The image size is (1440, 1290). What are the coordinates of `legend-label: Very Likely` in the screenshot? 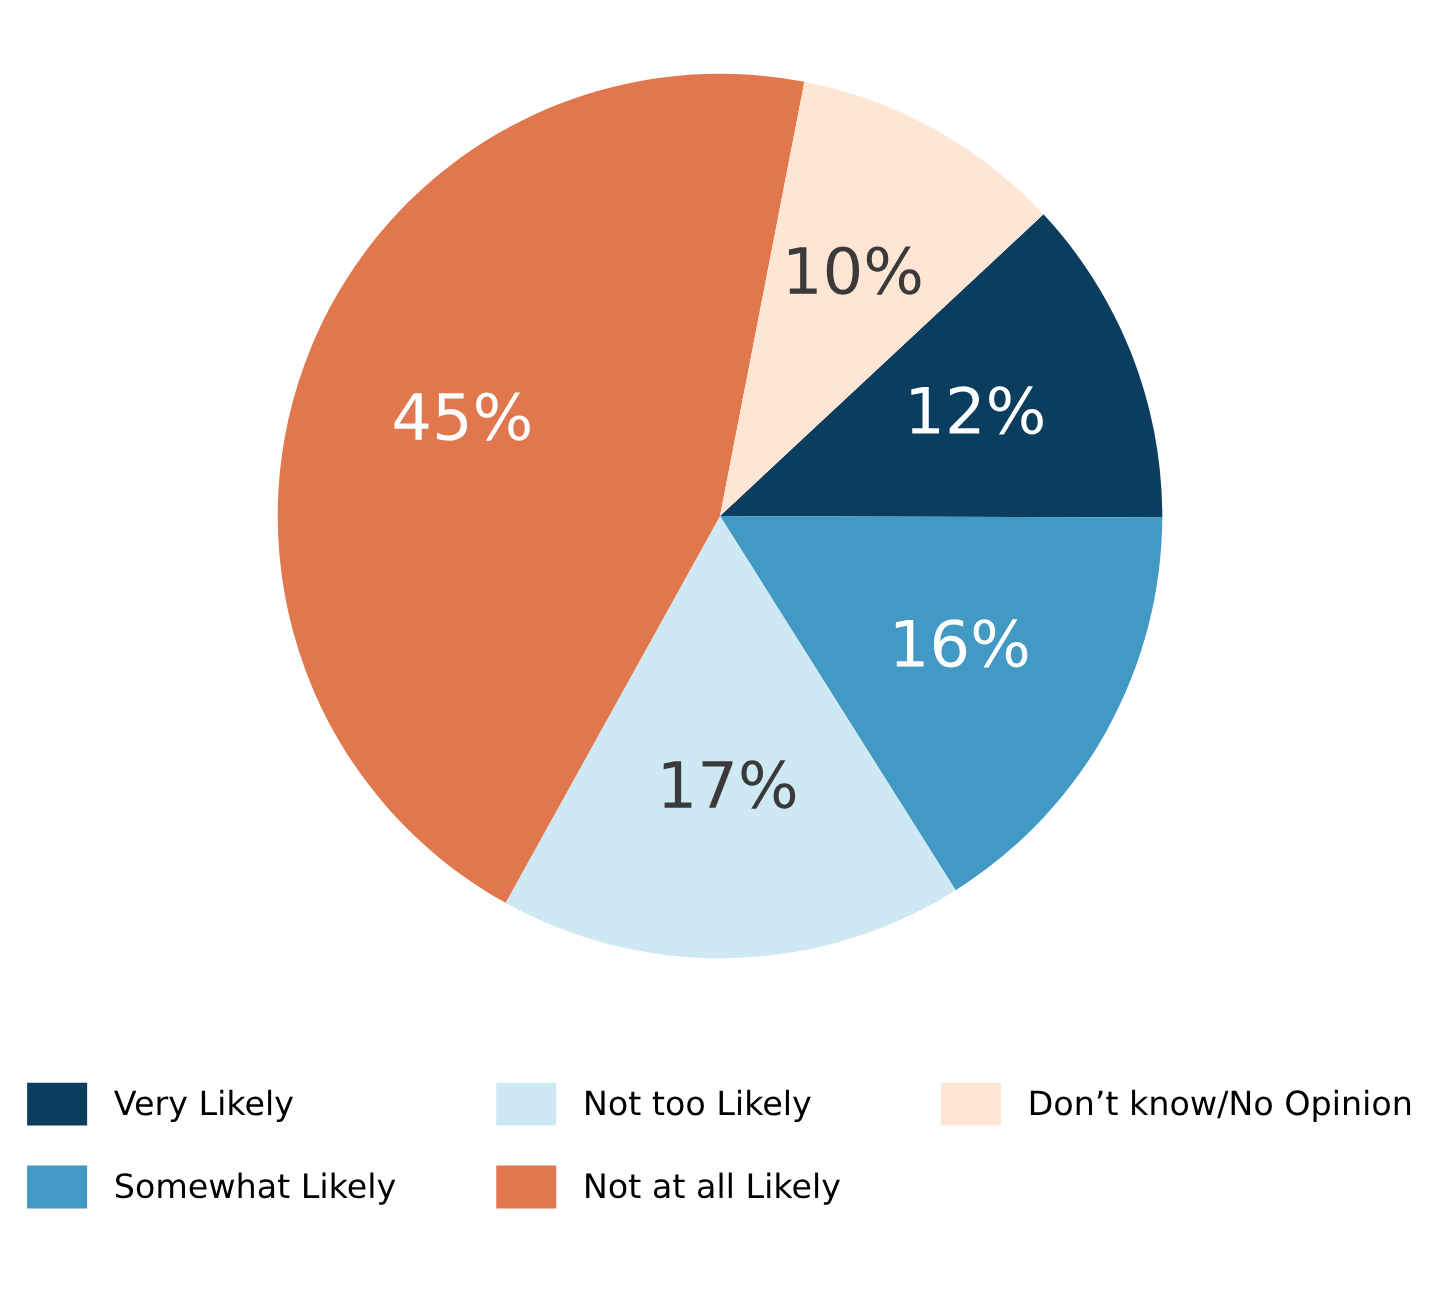 It's located at (203, 1105).